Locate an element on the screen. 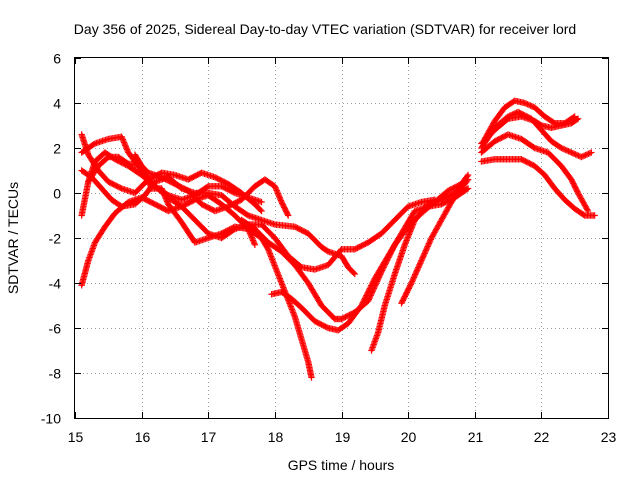 The image size is (640, 480). y-tick-label: 4 is located at coordinates (57, 104).